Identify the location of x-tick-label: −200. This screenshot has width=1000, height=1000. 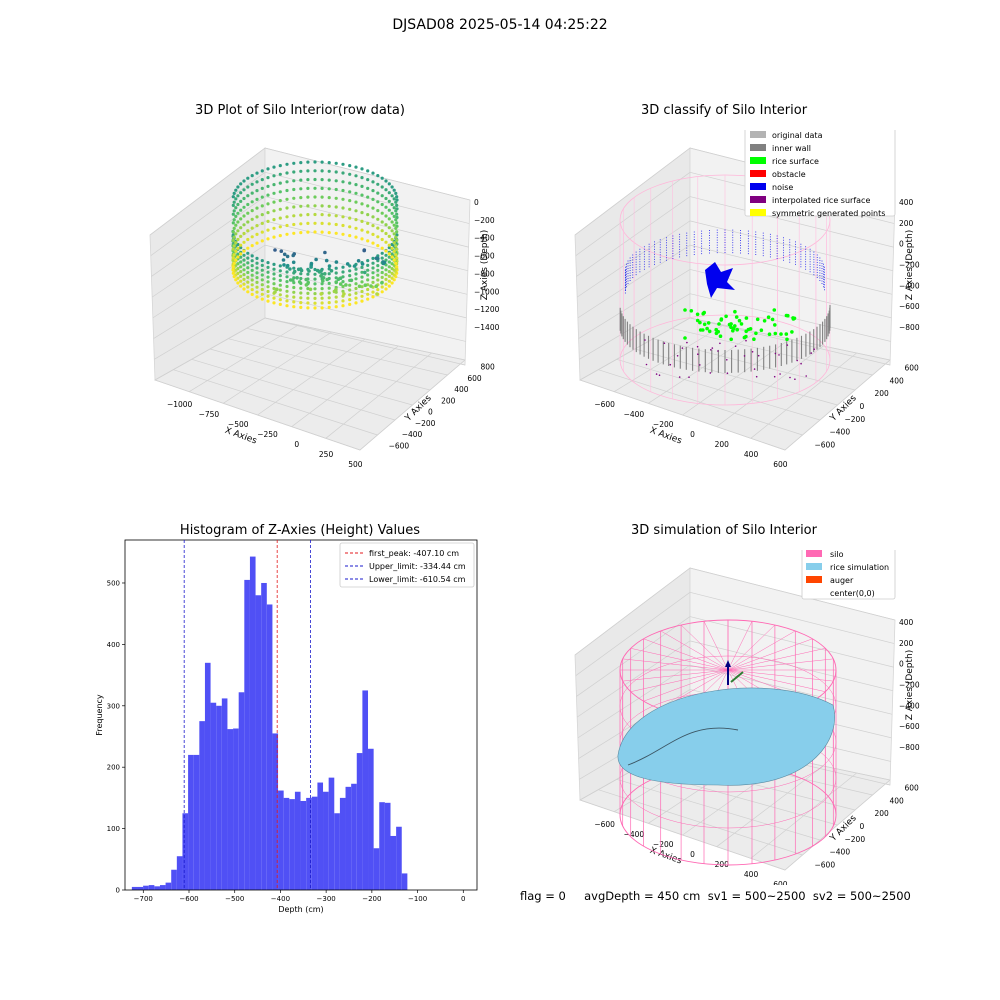
(371, 899).